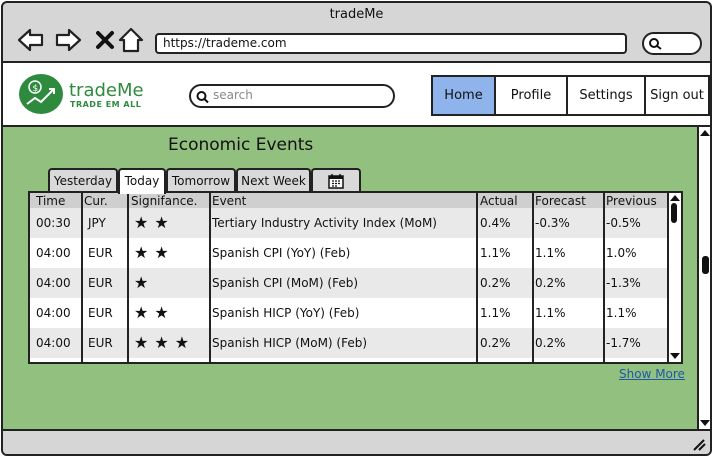 The height and width of the screenshot is (457, 713). I want to click on nav-home-button: Home, so click(463, 95).